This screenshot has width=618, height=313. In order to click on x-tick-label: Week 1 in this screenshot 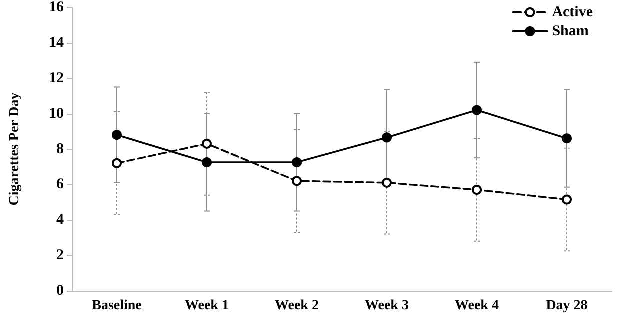, I will do `click(207, 305)`.